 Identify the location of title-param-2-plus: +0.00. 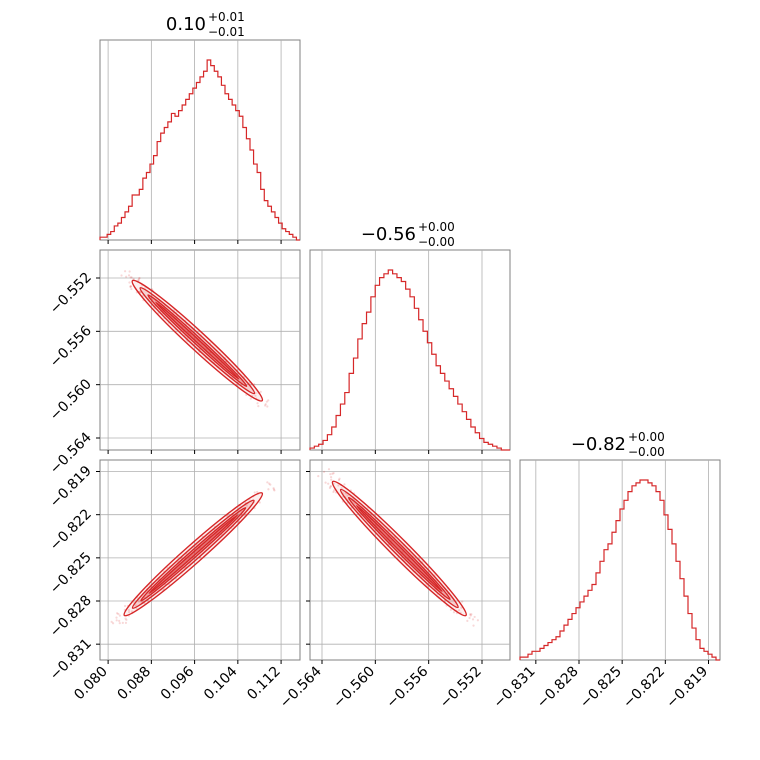
(646, 437).